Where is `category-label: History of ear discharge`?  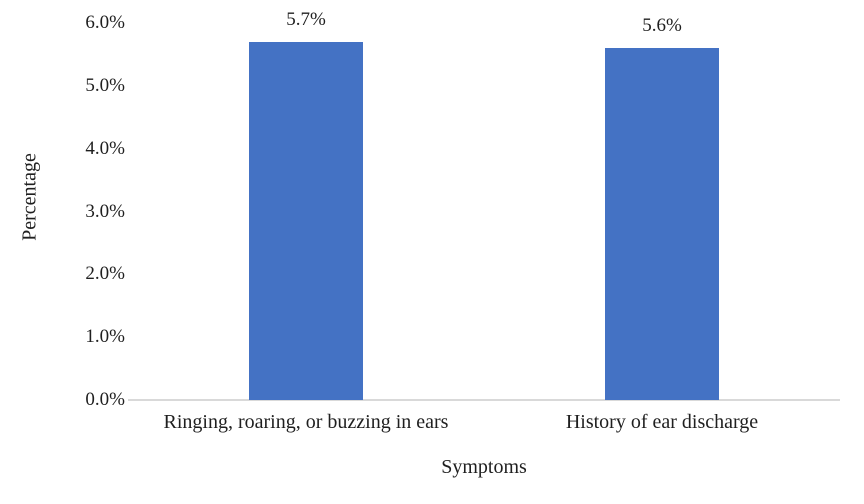 category-label: History of ear discharge is located at coordinates (662, 422).